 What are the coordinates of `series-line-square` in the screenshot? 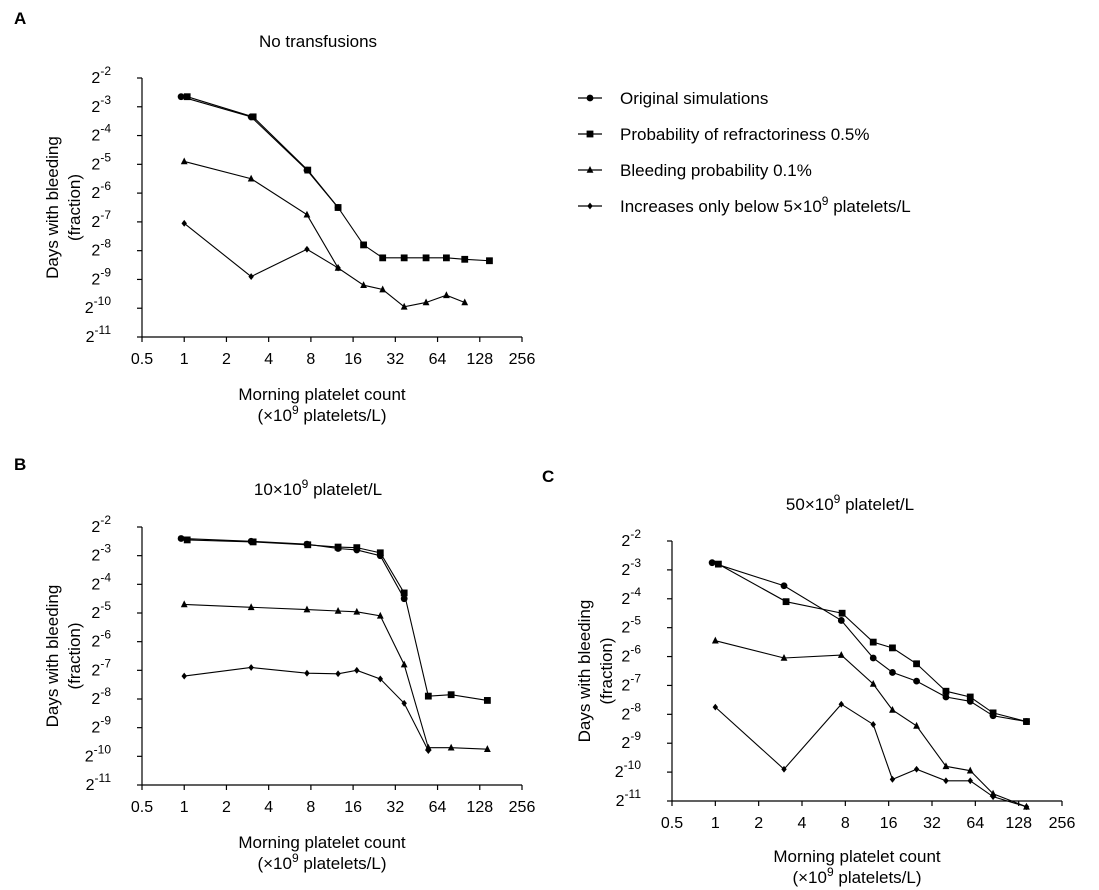 It's located at (338, 179).